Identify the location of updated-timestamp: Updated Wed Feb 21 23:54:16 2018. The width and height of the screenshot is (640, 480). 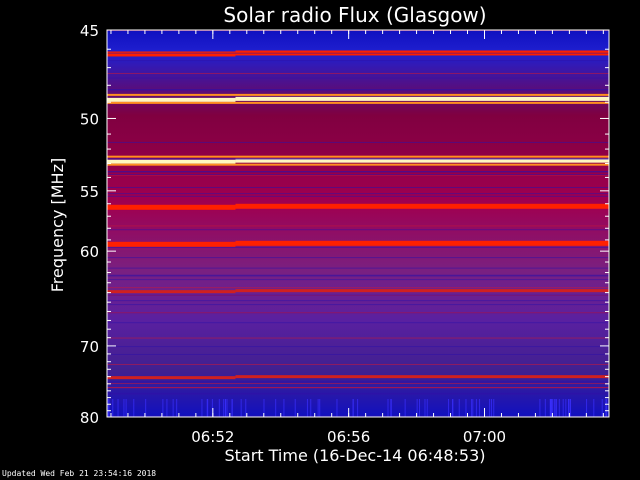
(79, 473).